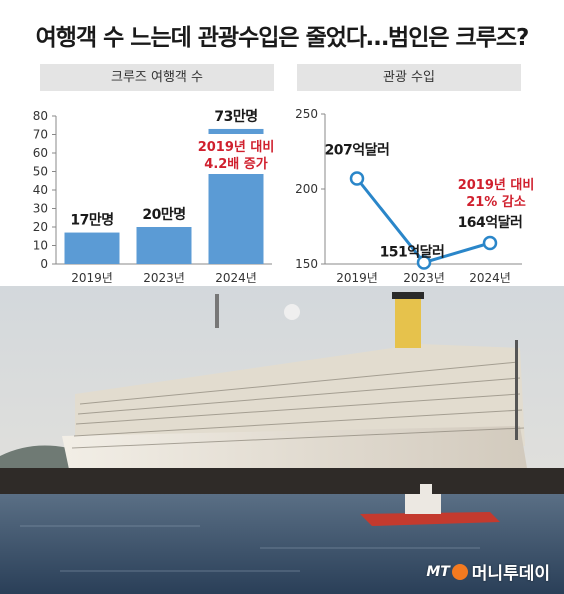 This screenshot has height=594, width=564. I want to click on bar-y-tick-label: 70, so click(40, 135).